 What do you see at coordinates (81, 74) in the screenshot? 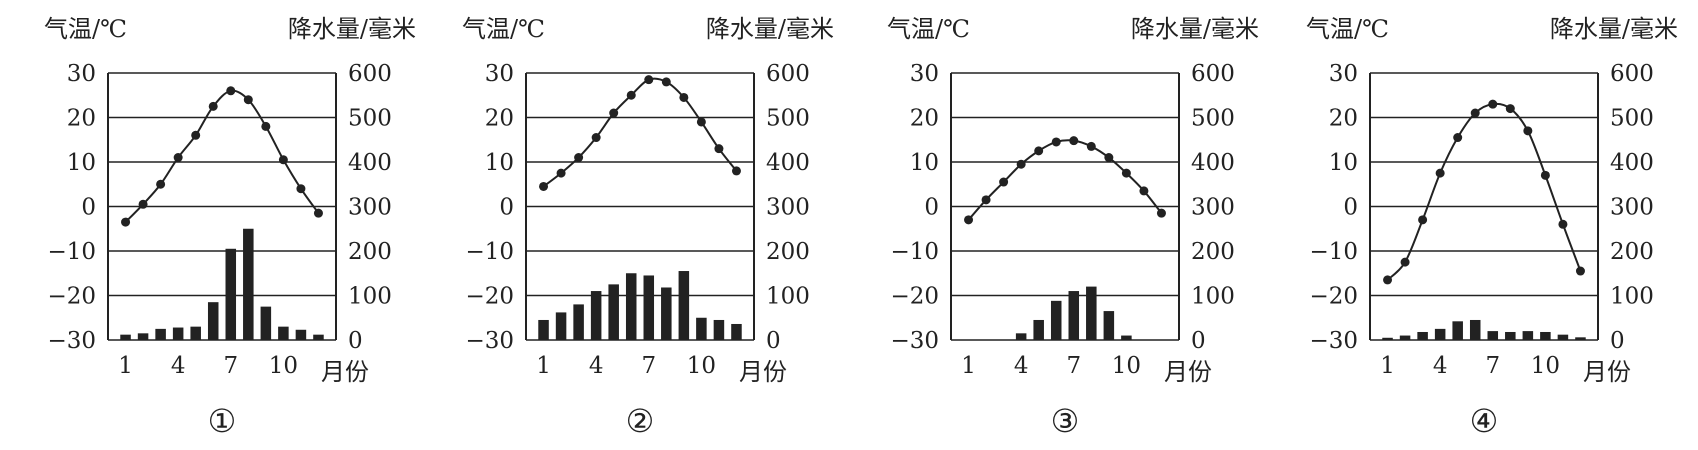
I see `temp-tick-label: 30` at bounding box center [81, 74].